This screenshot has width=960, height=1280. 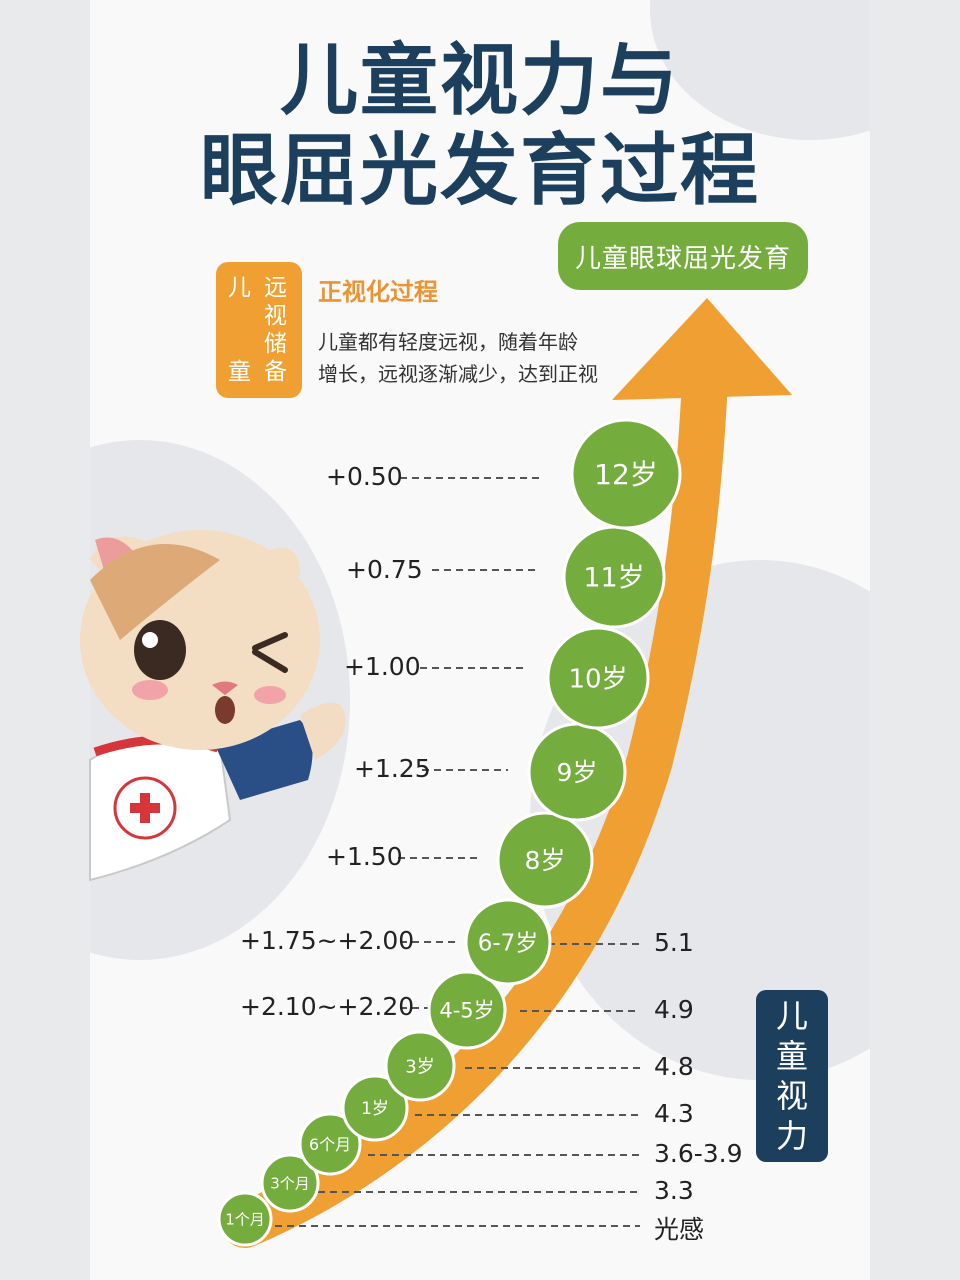 What do you see at coordinates (479, 171) in the screenshot?
I see `page-title-line2: 眼屈光发育过程` at bounding box center [479, 171].